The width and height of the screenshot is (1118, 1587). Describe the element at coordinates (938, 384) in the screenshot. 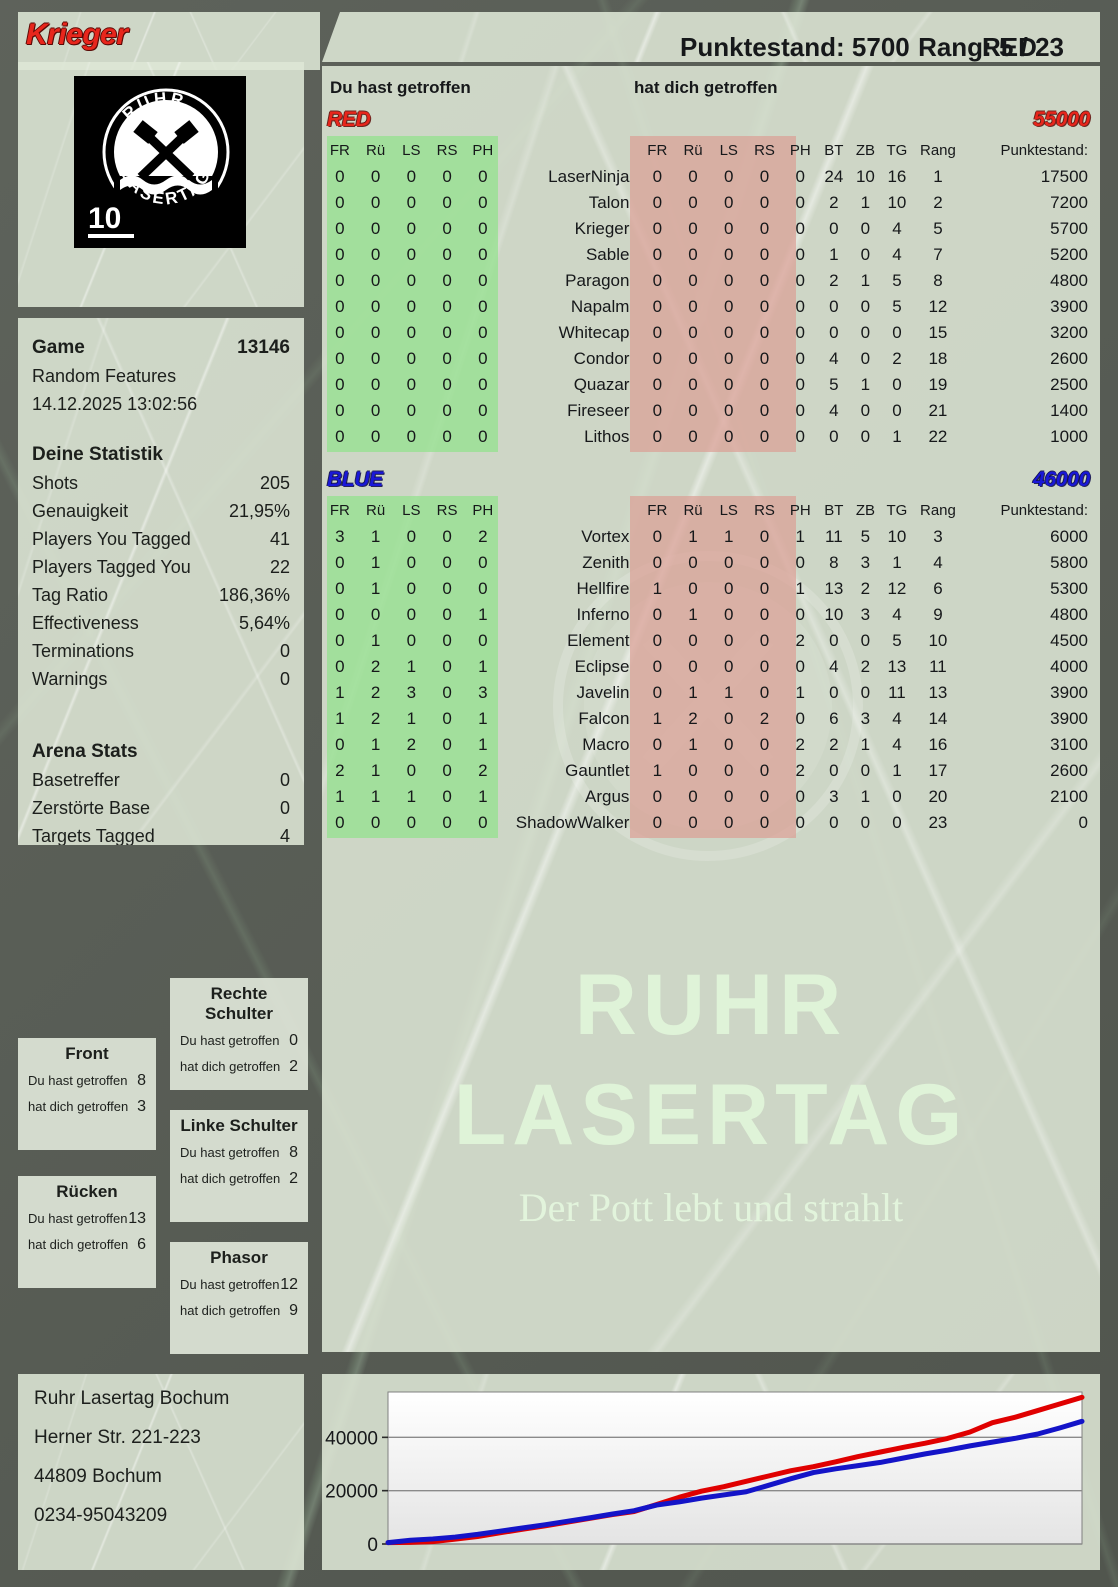

I see `cell-rang: 19` at that location.